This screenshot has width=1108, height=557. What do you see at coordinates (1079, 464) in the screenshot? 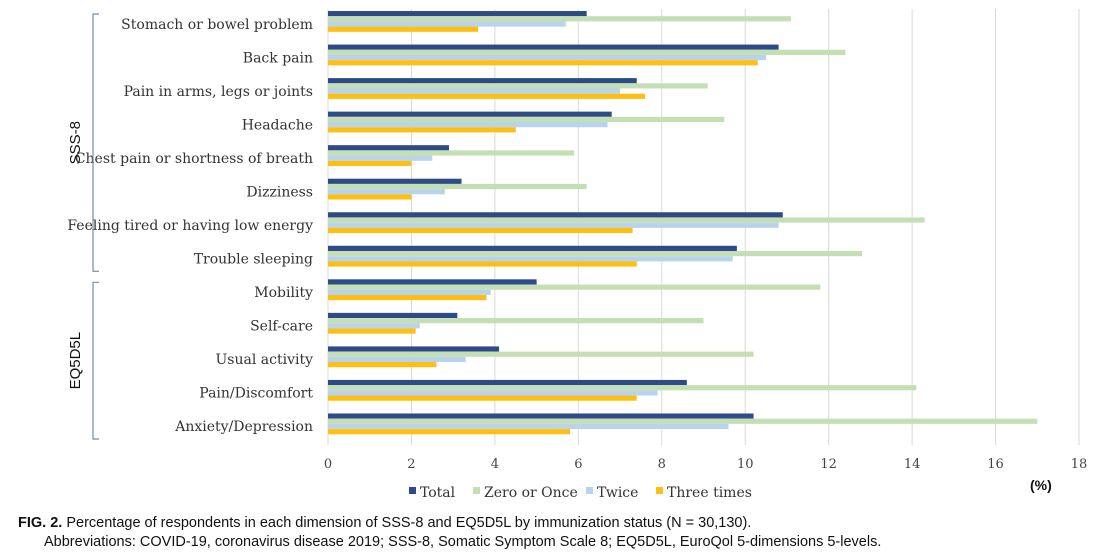
I see `x-tick-label: 18` at bounding box center [1079, 464].